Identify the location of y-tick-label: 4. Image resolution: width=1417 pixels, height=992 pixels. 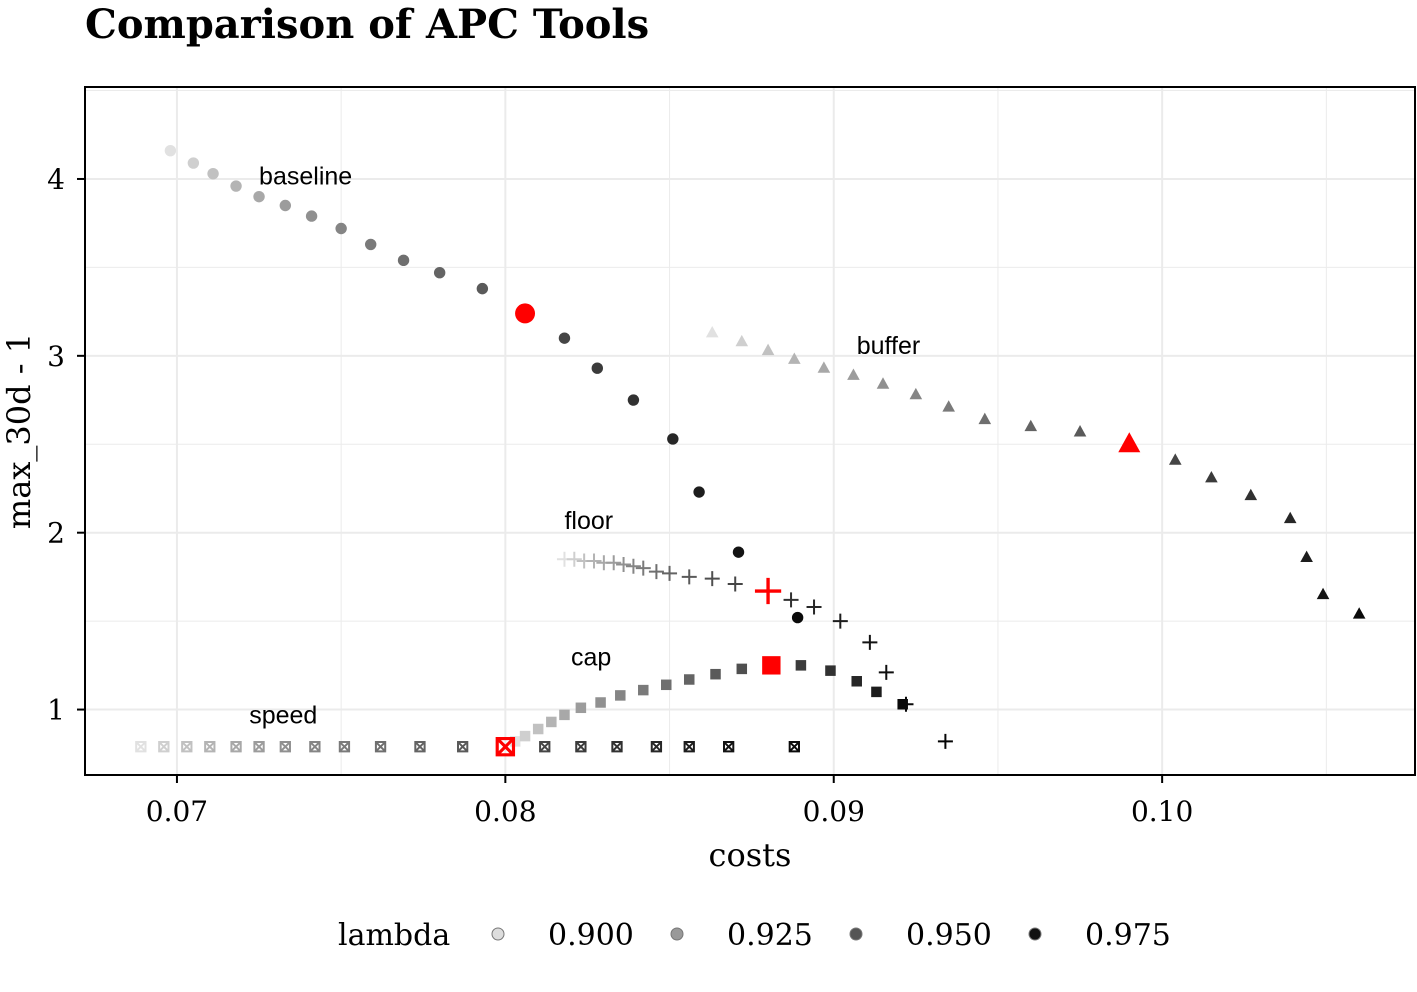
(56, 179).